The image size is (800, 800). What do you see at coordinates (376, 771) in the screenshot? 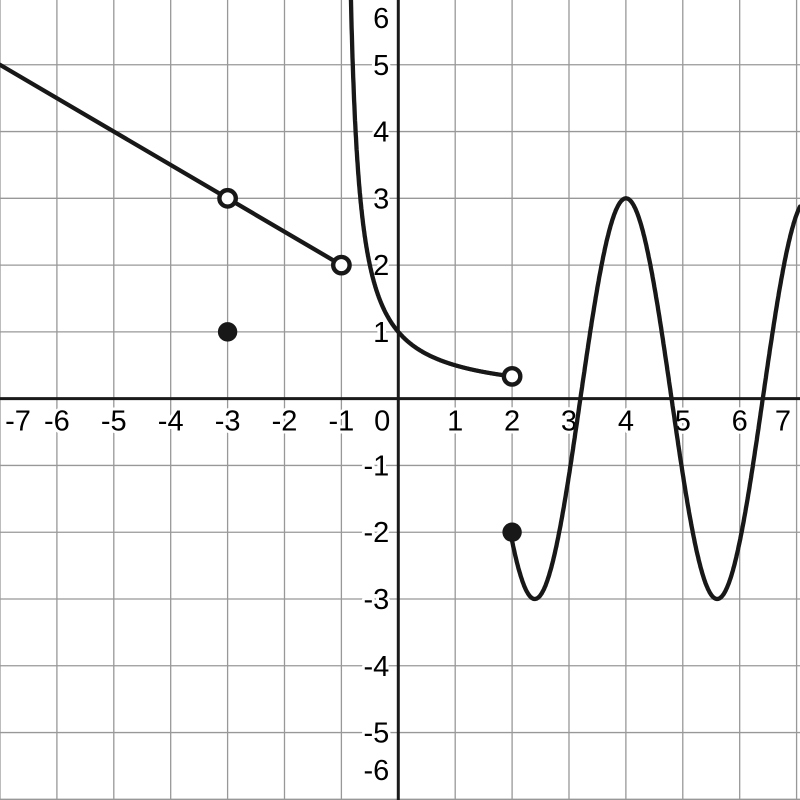
I see `y-axis-tick-label: -6` at bounding box center [376, 771].